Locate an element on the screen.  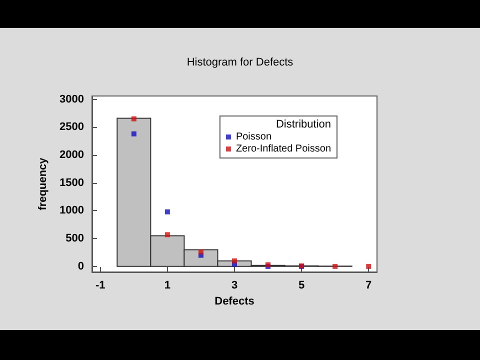
y-tick-label: 0 is located at coordinates (81, 266).